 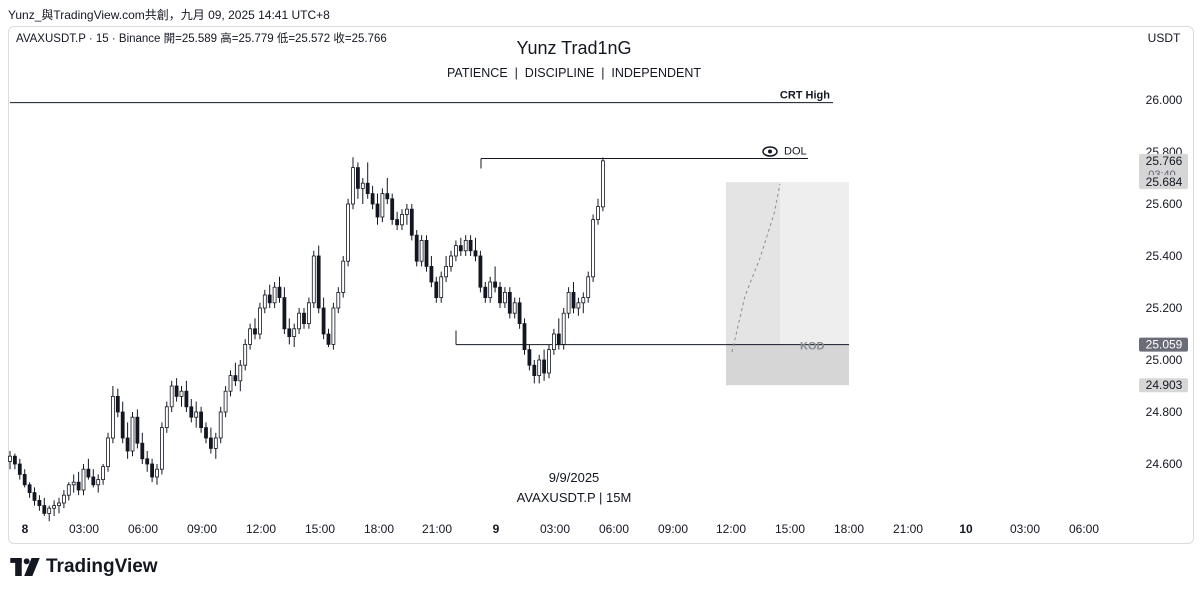 I want to click on tradingview-logo-text: TradingView, so click(x=102, y=566).